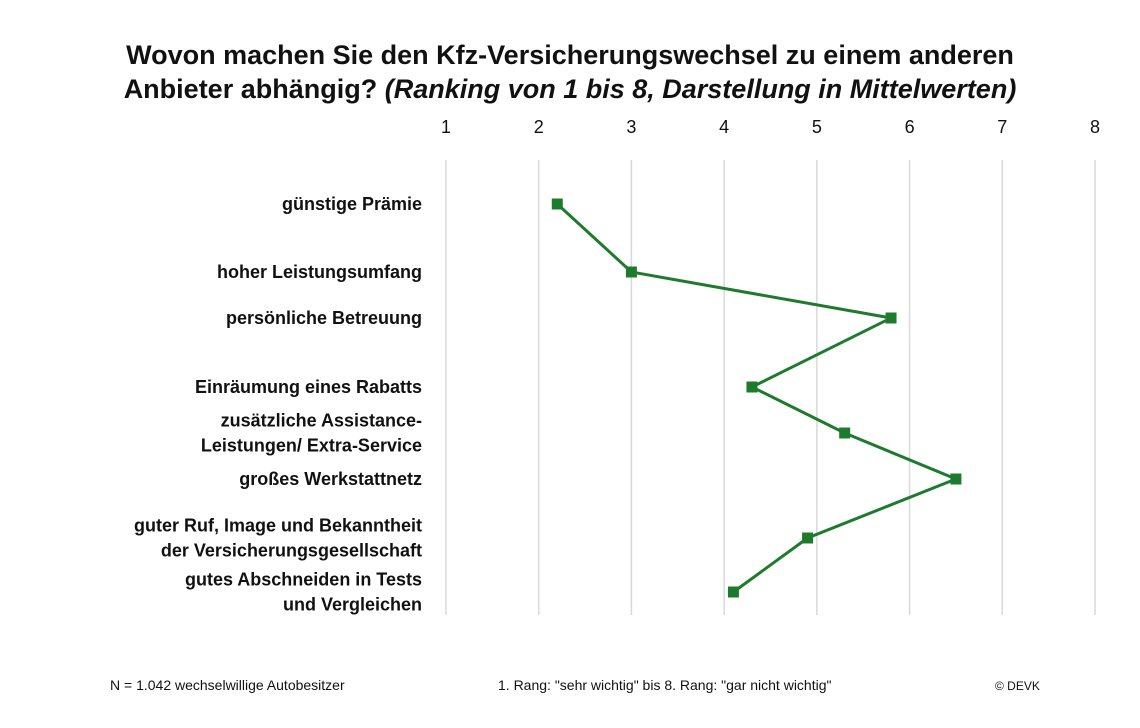  What do you see at coordinates (308, 387) in the screenshot?
I see `category-label: Einräumung eines Rabatts` at bounding box center [308, 387].